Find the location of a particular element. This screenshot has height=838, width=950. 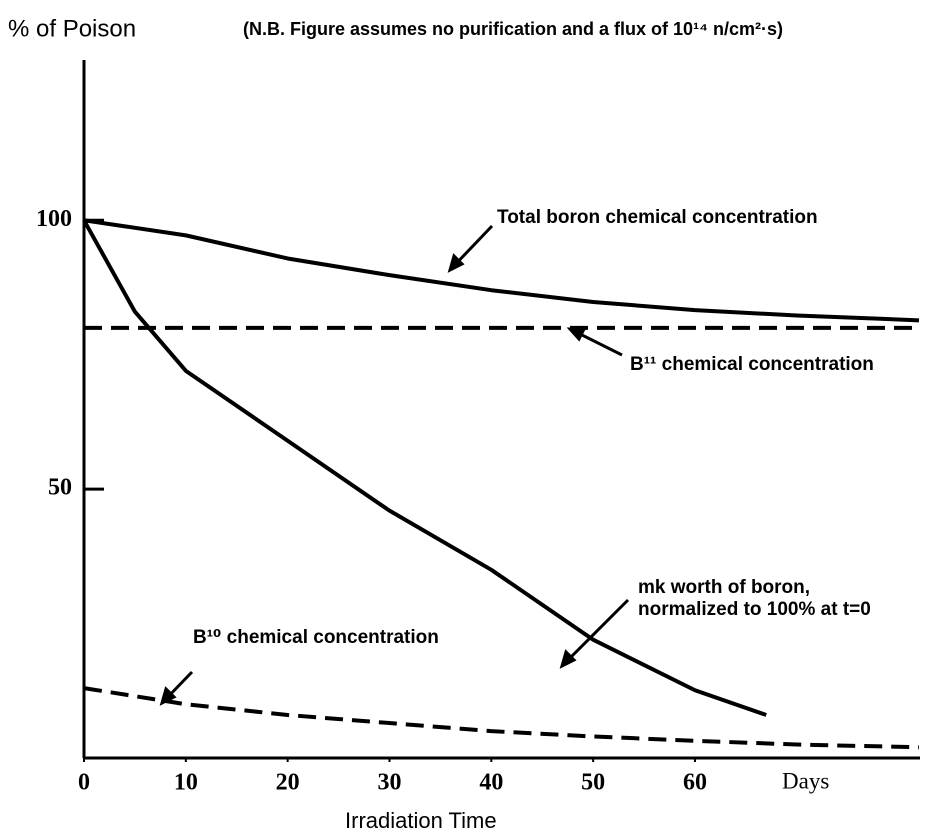

x-axis-label: Irradiation Time is located at coordinates (421, 820).